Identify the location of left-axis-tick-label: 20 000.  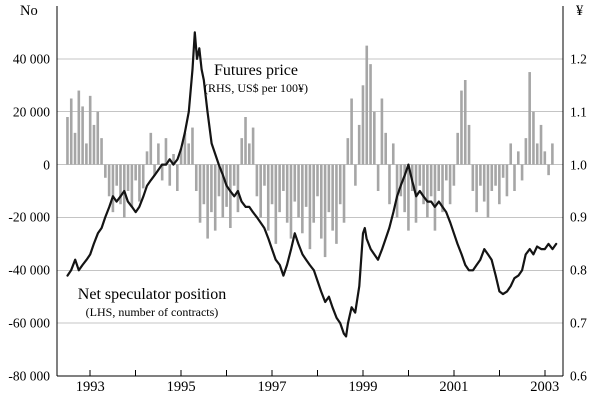
(31, 111).